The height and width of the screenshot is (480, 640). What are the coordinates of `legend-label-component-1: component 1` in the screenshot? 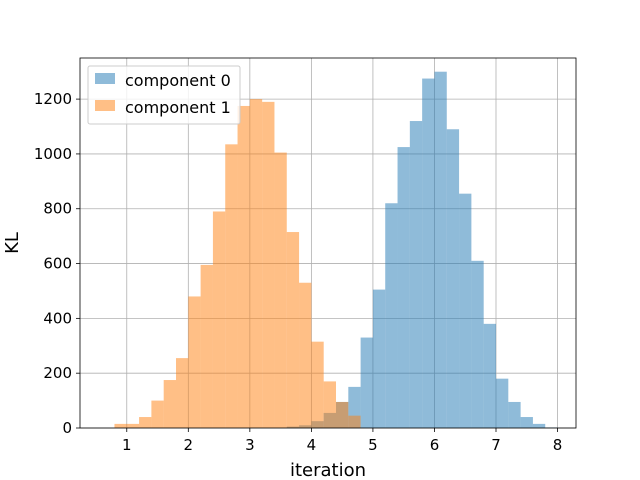 It's located at (178, 107).